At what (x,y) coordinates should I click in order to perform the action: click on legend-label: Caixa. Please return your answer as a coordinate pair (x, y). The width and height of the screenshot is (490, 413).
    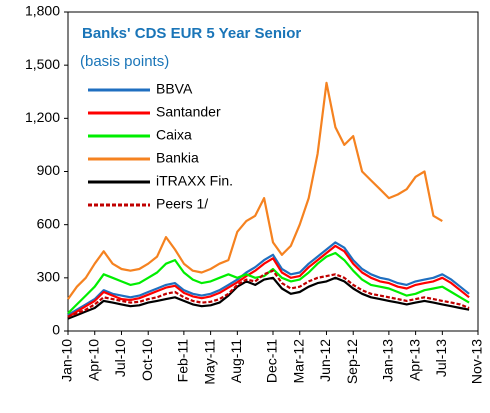
    Looking at the image, I should click on (174, 135).